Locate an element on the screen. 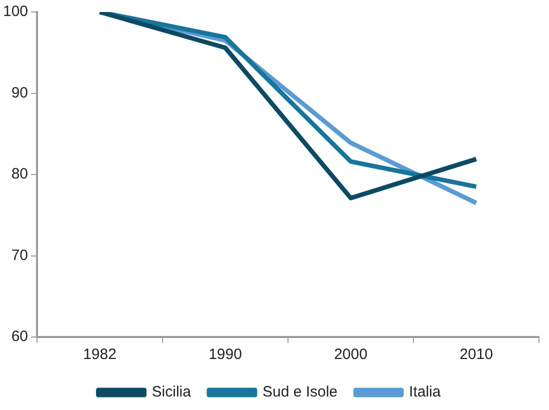  y-tick-label: 60 is located at coordinates (19, 337).